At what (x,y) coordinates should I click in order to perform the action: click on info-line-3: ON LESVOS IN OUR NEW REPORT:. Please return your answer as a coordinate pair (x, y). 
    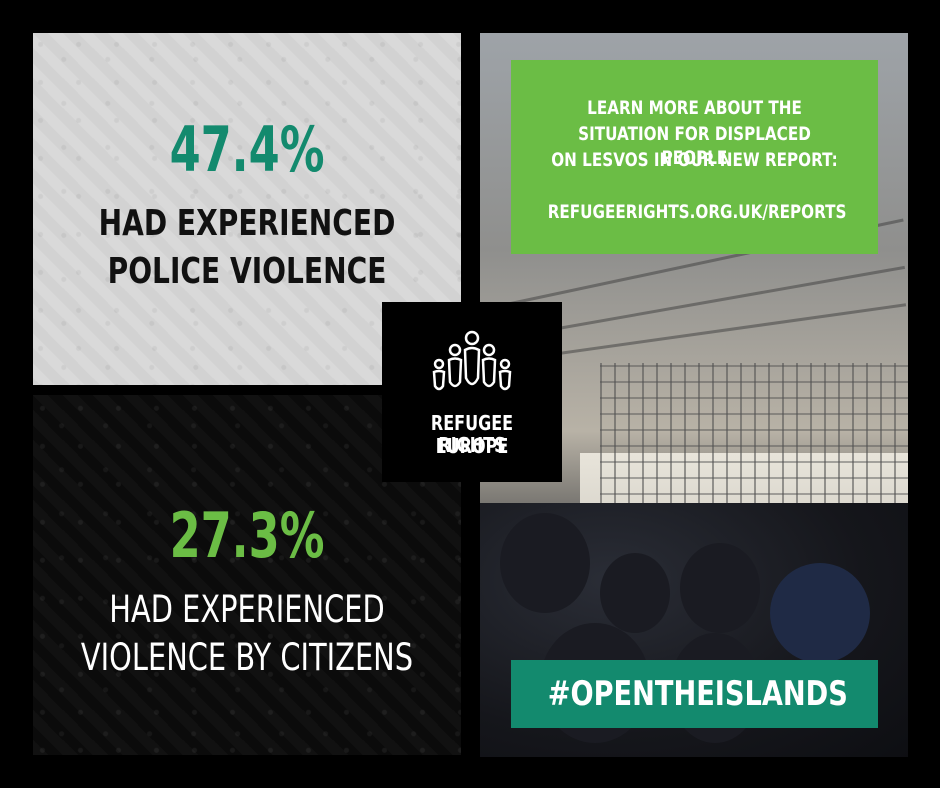
    Looking at the image, I should click on (694, 160).